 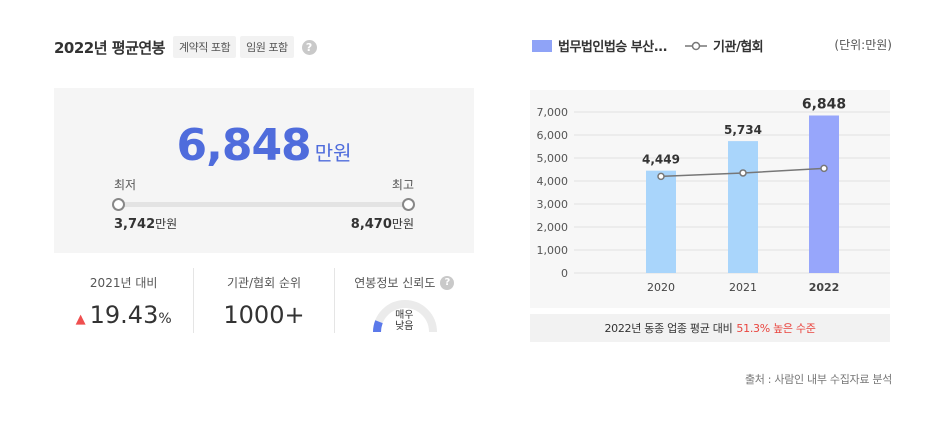 I want to click on tag-contract-included: 계약직 포함, so click(x=204, y=47).